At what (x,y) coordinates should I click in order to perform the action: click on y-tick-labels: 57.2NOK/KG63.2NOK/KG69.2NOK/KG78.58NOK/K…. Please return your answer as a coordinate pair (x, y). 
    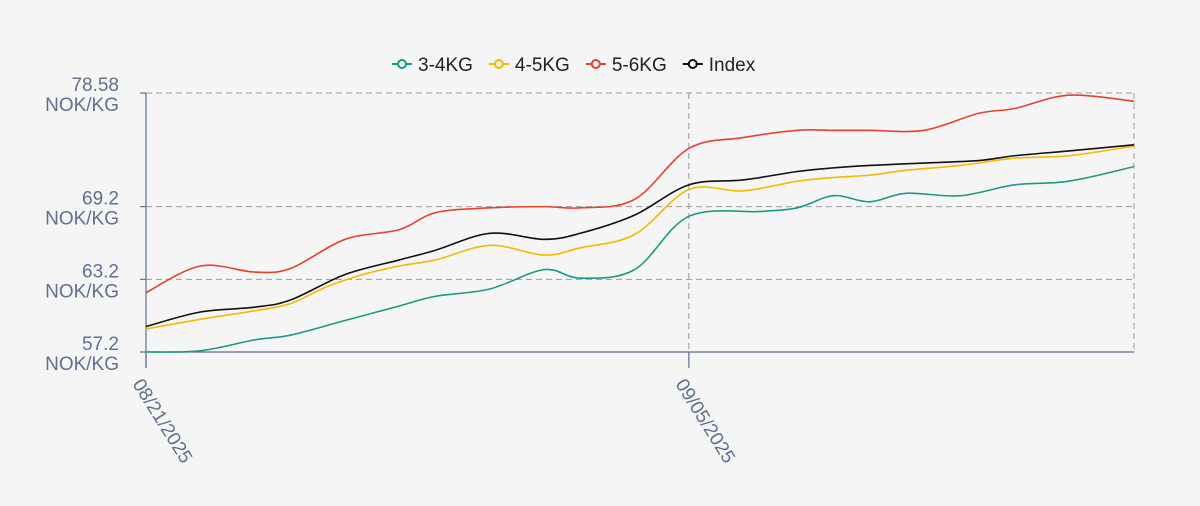
    Looking at the image, I should click on (82, 225).